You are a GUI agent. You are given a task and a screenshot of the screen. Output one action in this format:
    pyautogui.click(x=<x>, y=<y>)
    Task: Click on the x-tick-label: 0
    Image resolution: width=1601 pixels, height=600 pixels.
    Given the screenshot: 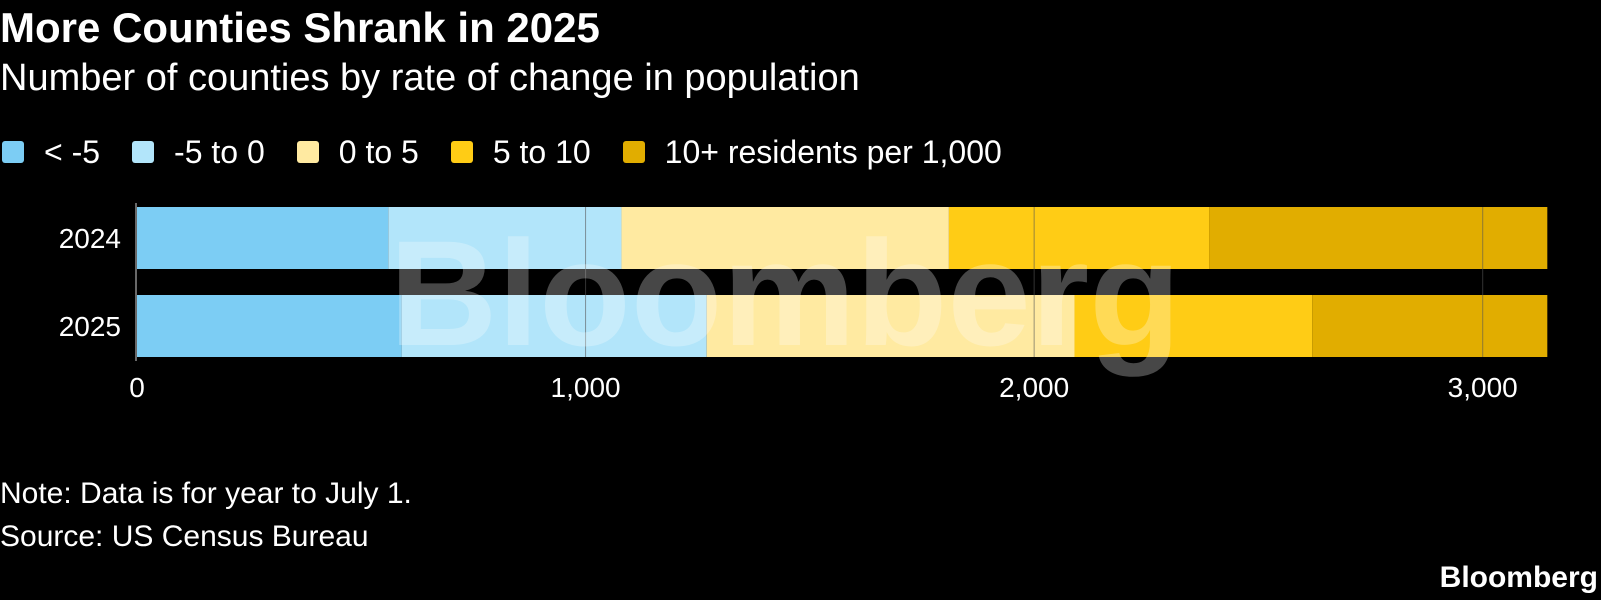 What is the action you would take?
    pyautogui.click(x=137, y=387)
    